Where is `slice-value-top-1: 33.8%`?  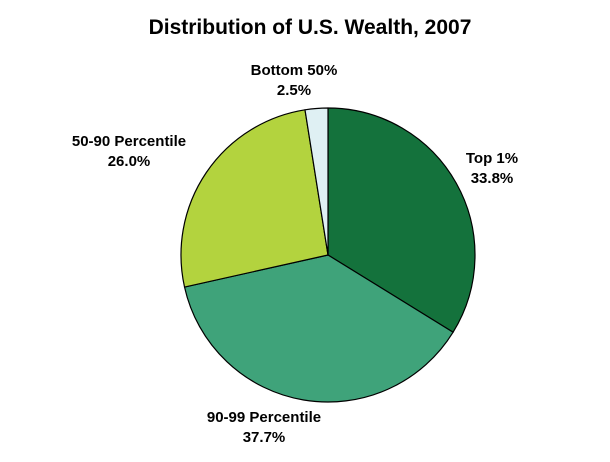
slice-value-top-1: 33.8% is located at coordinates (492, 178).